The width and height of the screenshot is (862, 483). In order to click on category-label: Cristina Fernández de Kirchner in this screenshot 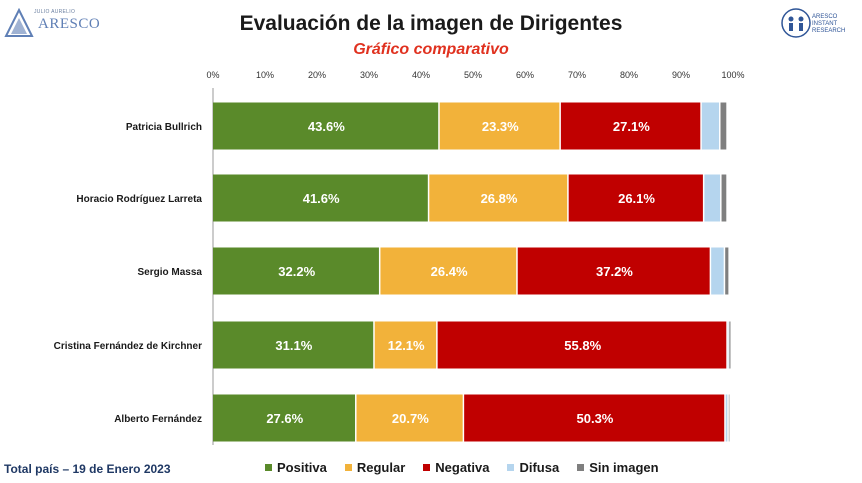, I will do `click(128, 346)`.